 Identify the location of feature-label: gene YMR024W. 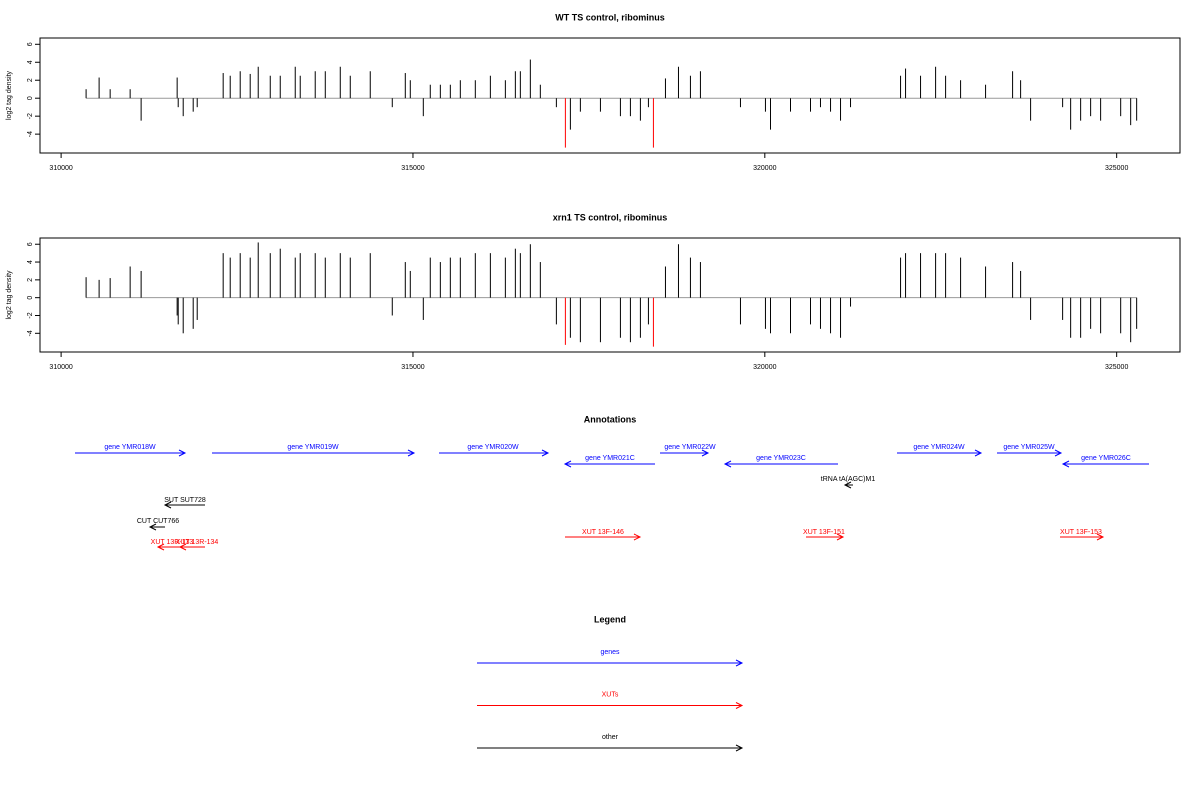
(939, 447).